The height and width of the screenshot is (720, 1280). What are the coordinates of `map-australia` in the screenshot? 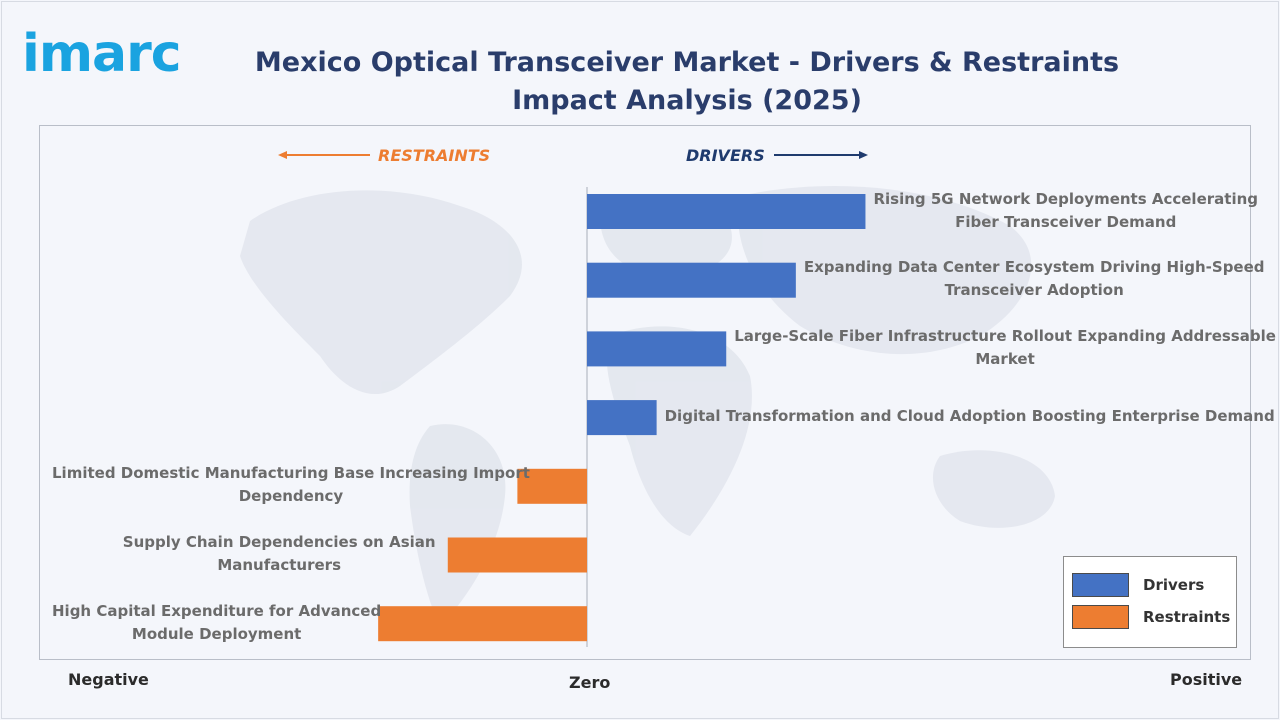 It's located at (993, 489).